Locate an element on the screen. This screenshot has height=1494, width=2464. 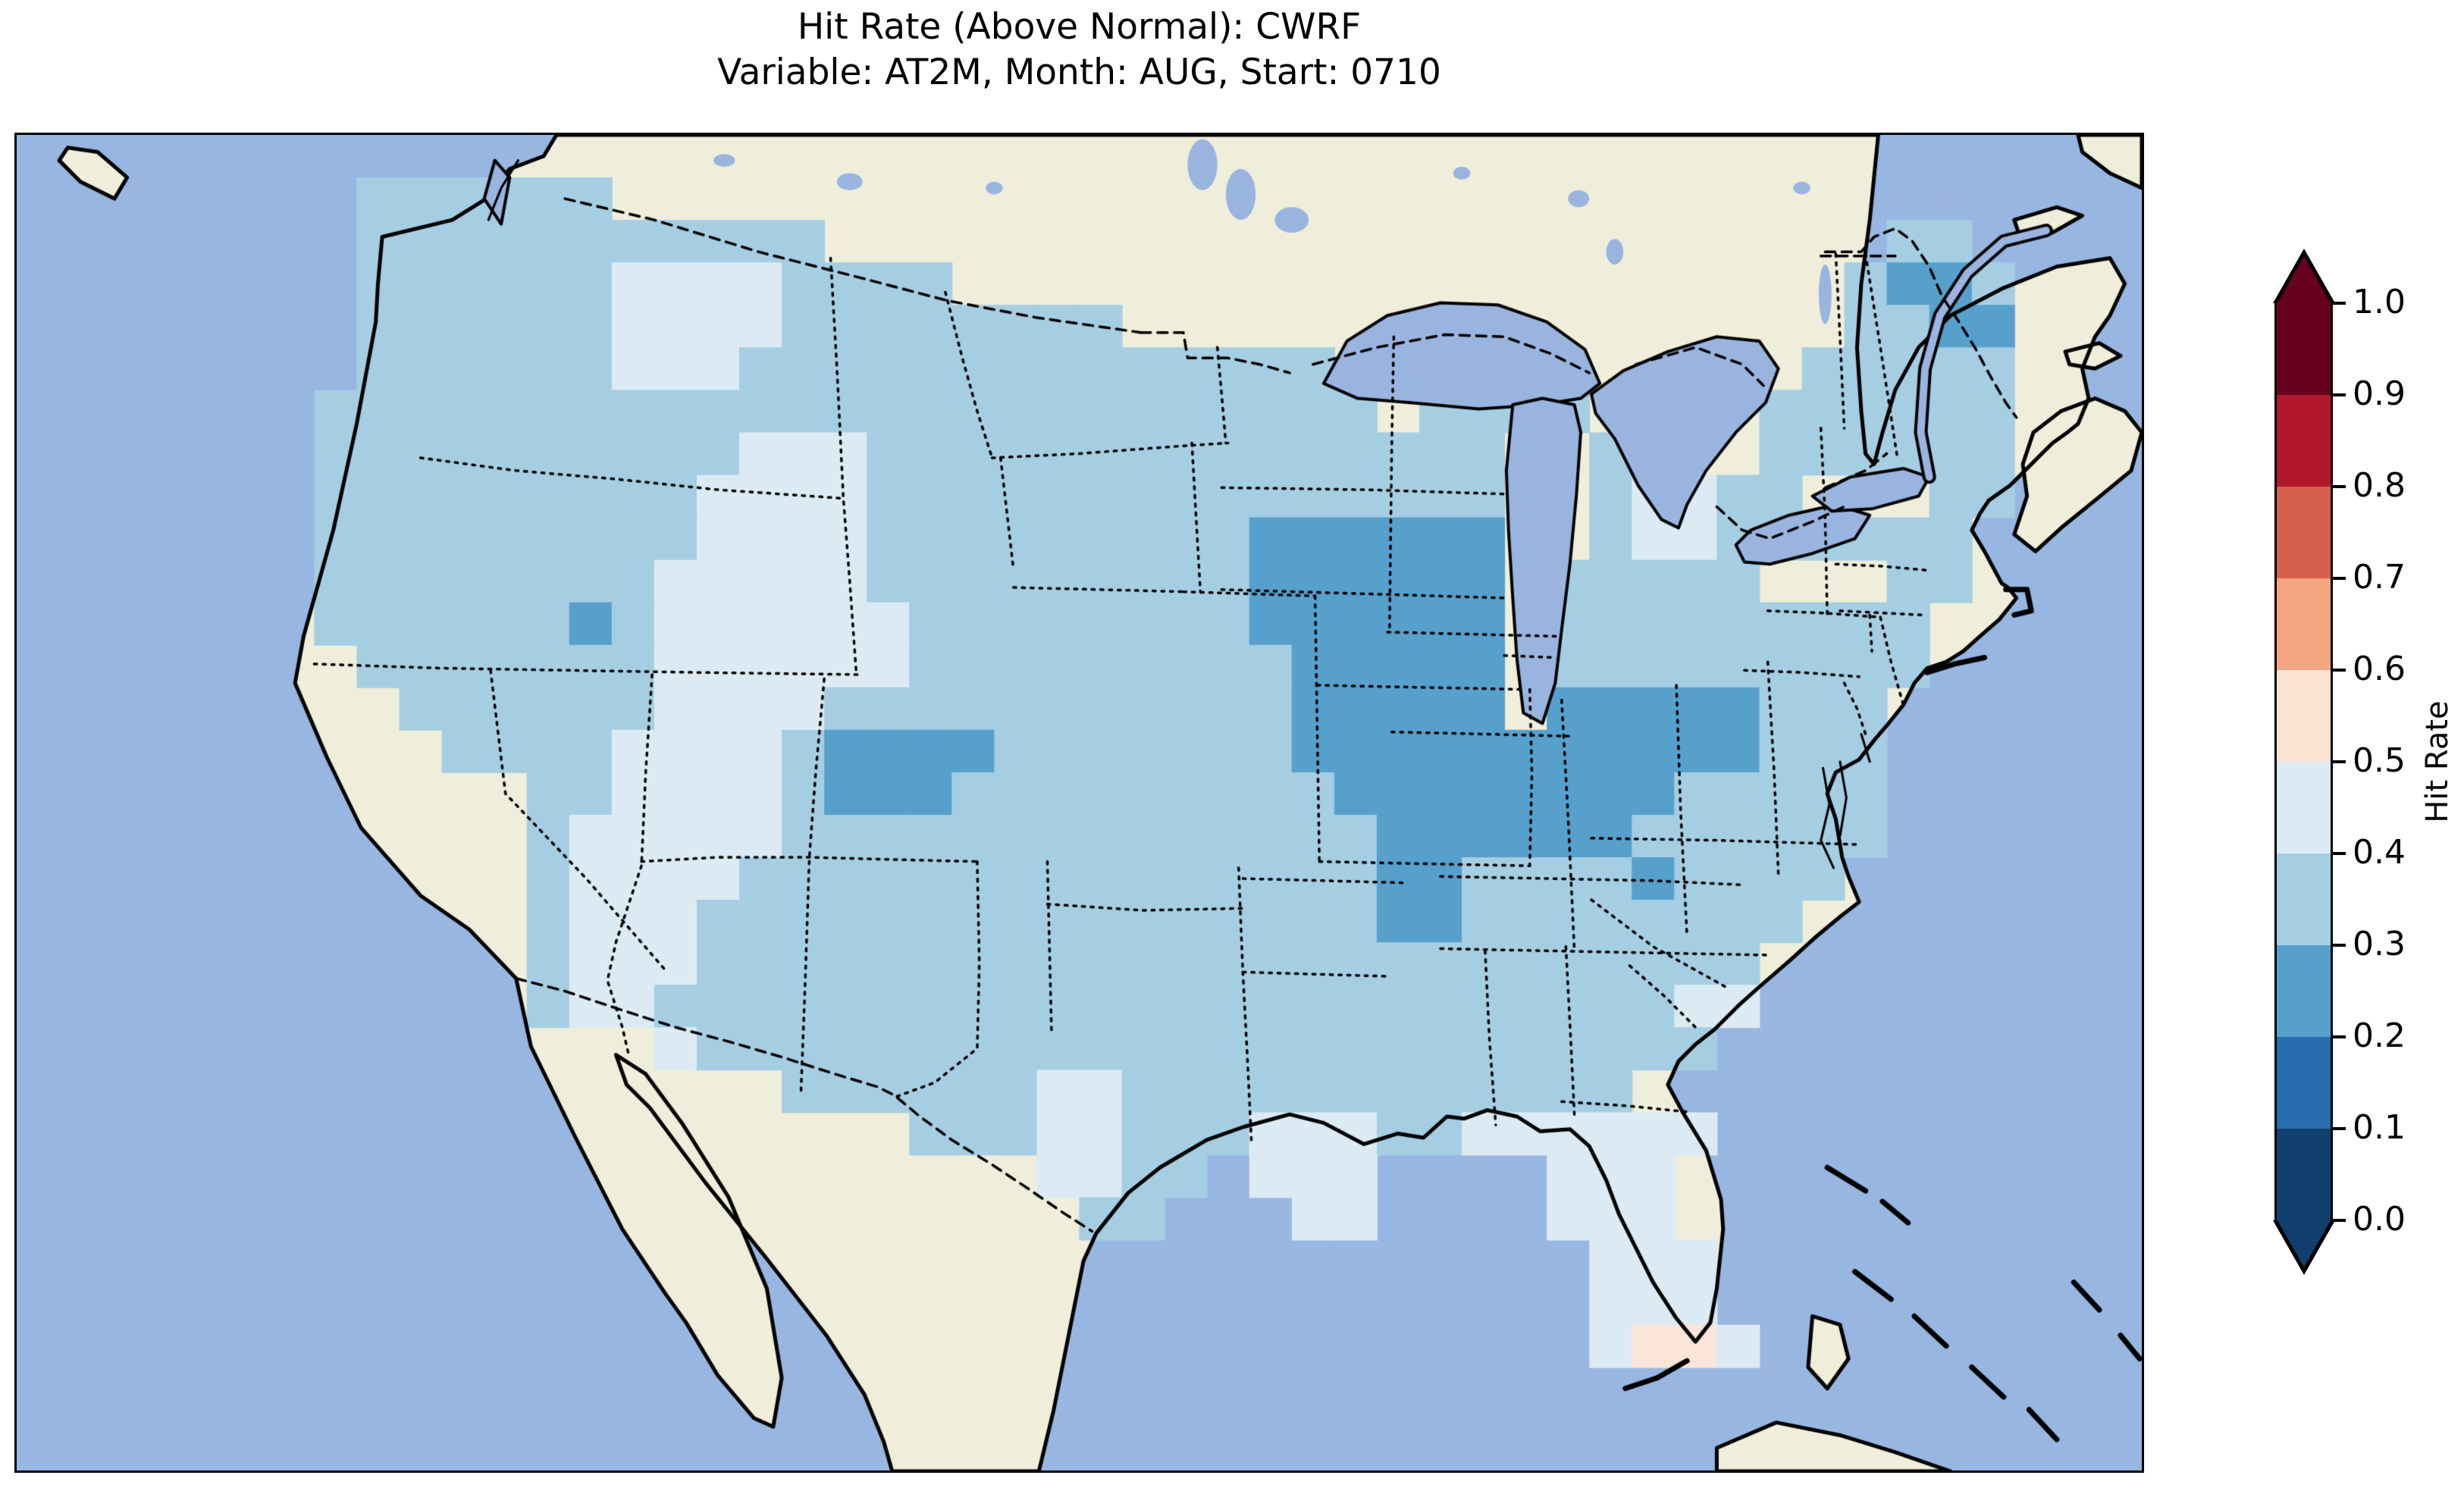
colorbar-tick-label: 0.4 is located at coordinates (2380, 852).